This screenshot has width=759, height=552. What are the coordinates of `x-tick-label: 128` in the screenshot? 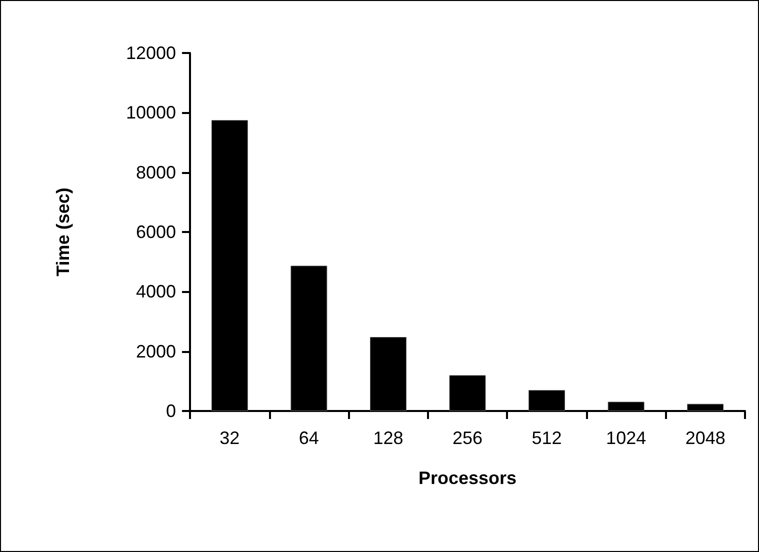 It's located at (388, 438).